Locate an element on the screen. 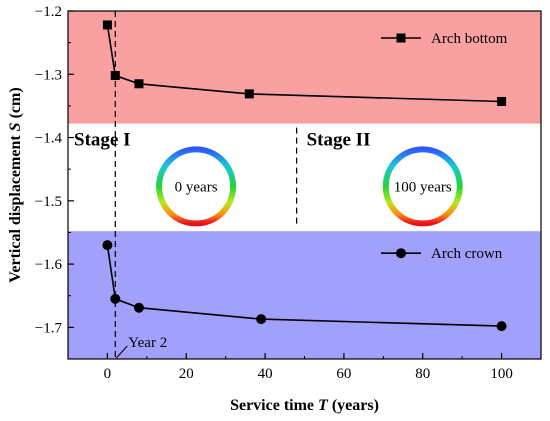 Image resolution: width=550 pixels, height=421 pixels. x-axis-title: Service time T (years) is located at coordinates (304, 405).